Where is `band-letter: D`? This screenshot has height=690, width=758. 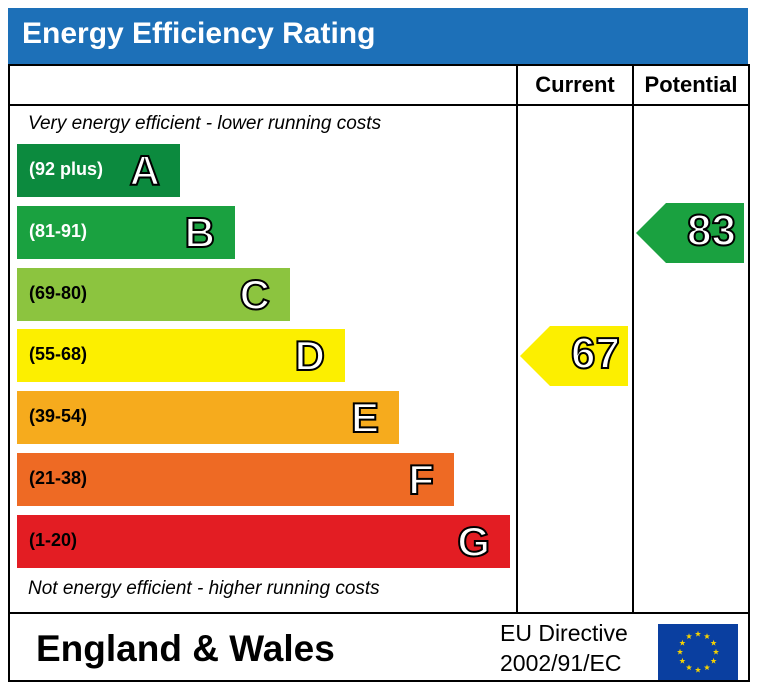
band-letter: D is located at coordinates (310, 355).